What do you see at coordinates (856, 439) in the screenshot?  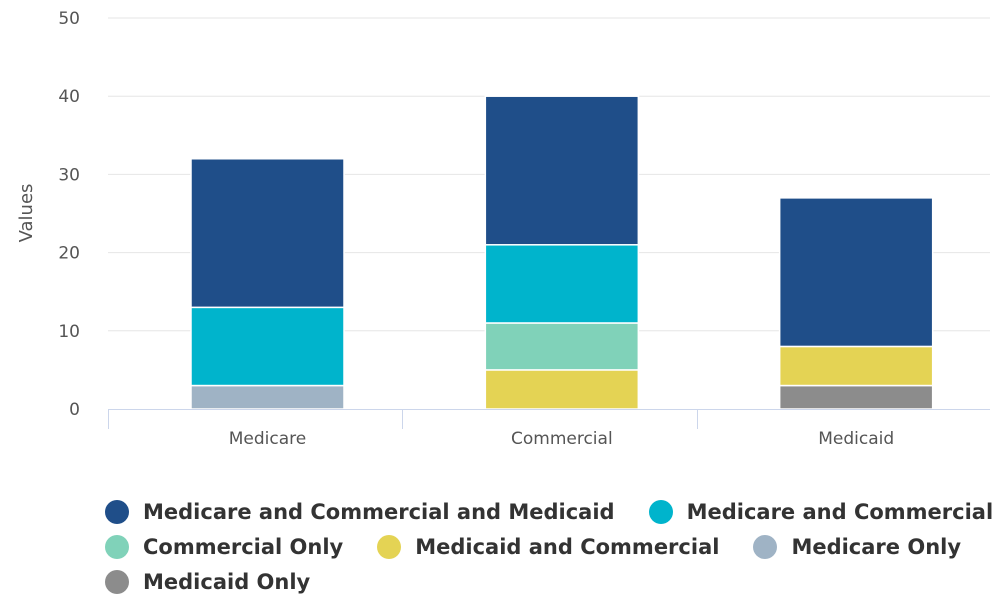 I see `x-tick-label: Medicaid` at bounding box center [856, 439].